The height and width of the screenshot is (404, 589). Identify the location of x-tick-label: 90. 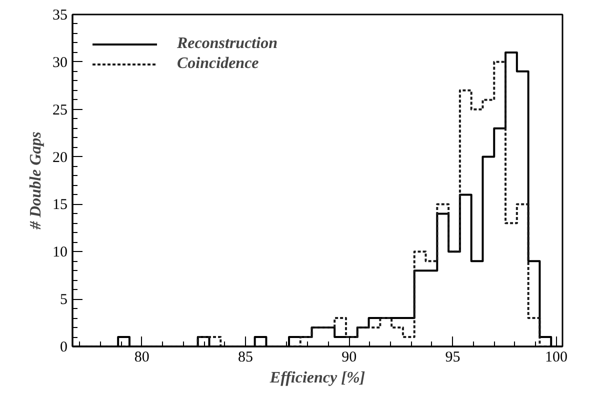
(349, 358).